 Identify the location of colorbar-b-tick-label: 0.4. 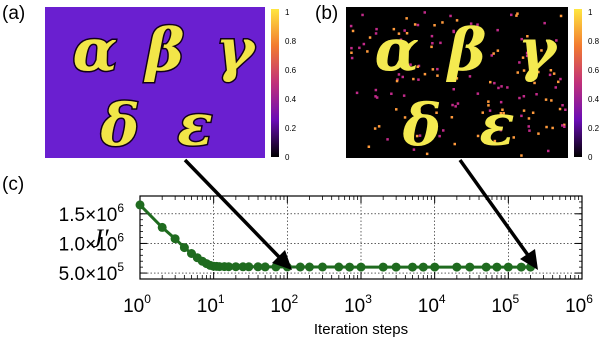
(594, 99).